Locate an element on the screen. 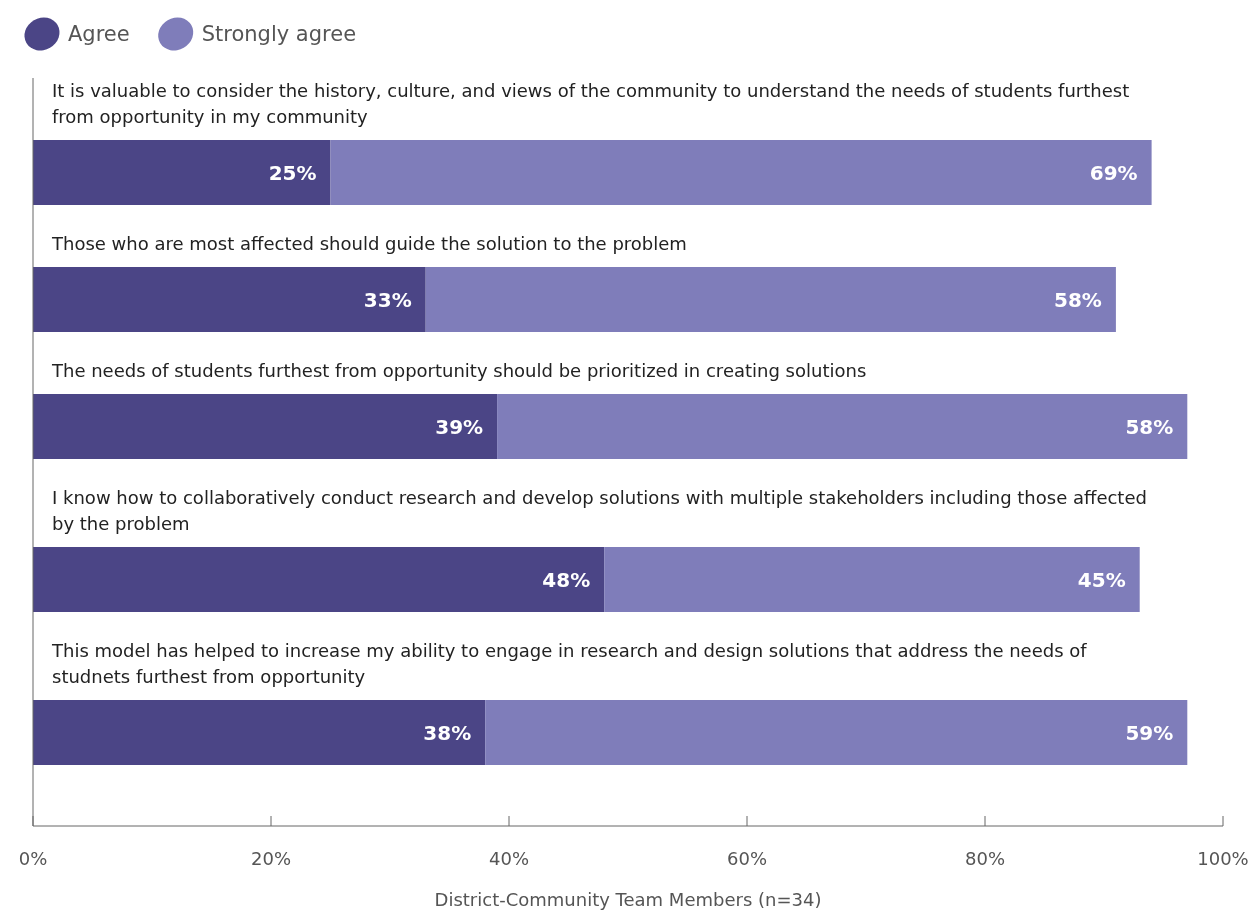 The height and width of the screenshot is (910, 1254). data-label: 59% is located at coordinates (1149, 732).